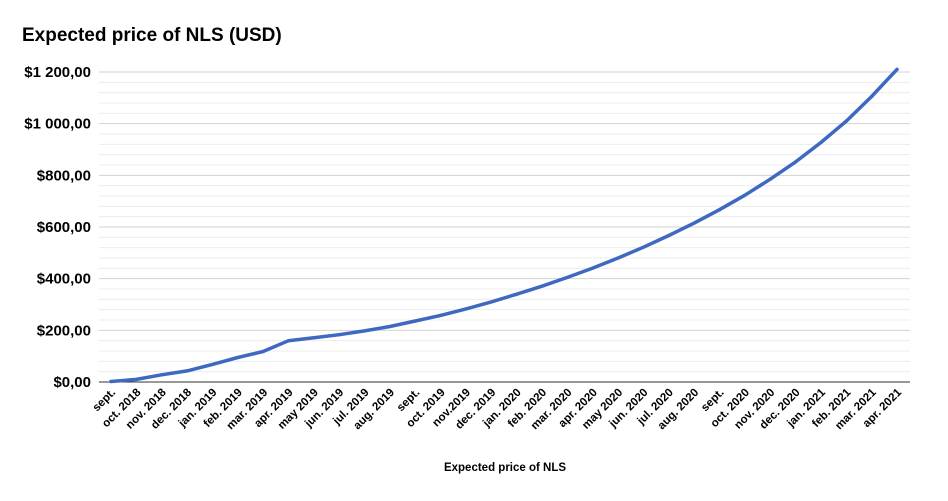  Describe the element at coordinates (152, 35) in the screenshot. I see `chart-title: Expected price of NLS (USD)` at that location.